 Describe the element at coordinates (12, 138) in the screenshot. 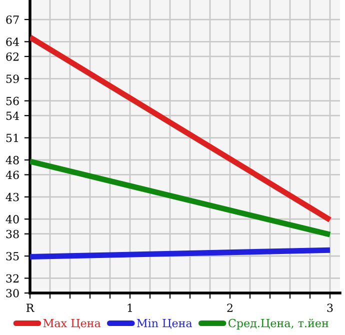

I see `y-tick-label: 51` at that location.